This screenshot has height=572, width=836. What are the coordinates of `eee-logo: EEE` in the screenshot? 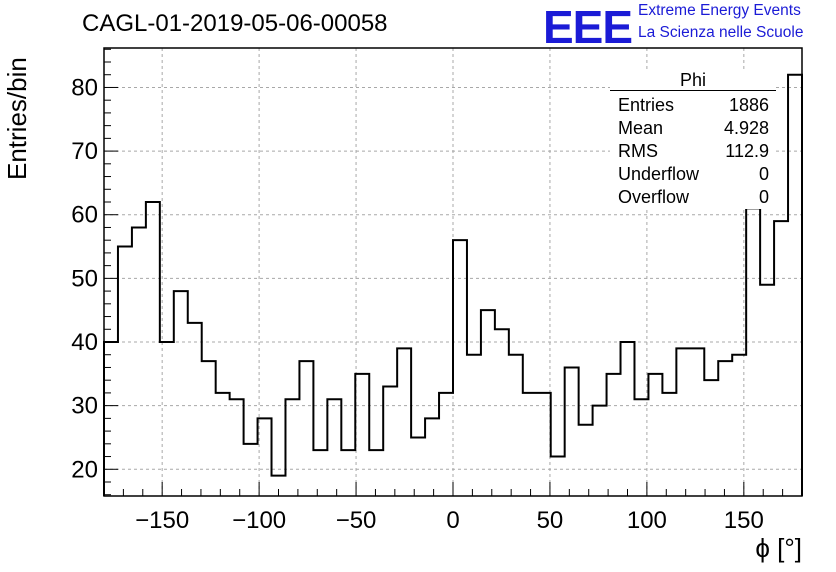 It's located at (588, 27).